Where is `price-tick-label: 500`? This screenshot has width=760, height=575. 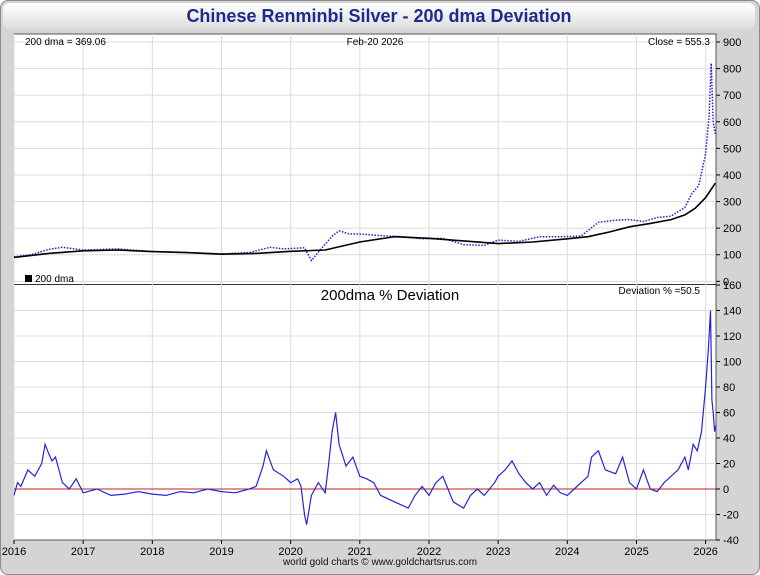 price-tick-label: 500 is located at coordinates (732, 149).